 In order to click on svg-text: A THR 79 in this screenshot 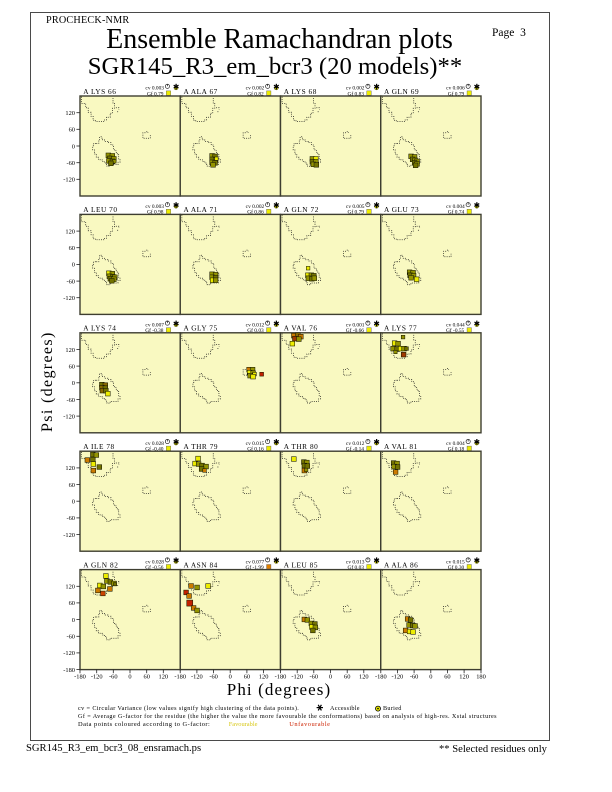, I will do `click(200, 446)`.